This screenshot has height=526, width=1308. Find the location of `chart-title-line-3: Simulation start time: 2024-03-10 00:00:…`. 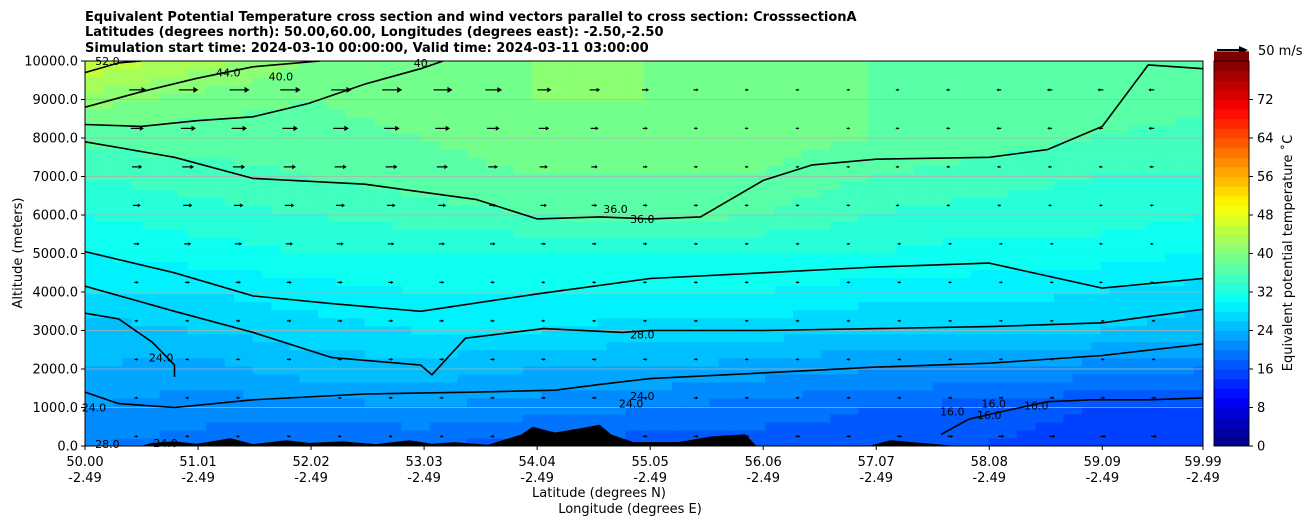

chart-title-line-3: Simulation start time: 2024-03-10 00:00:… is located at coordinates (367, 48).